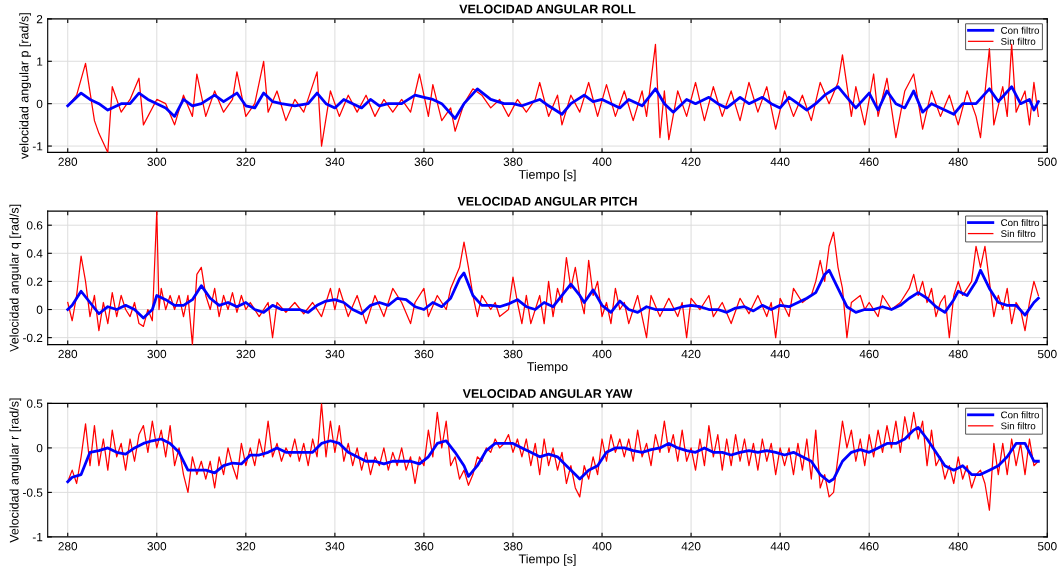  What do you see at coordinates (15, 278) in the screenshot?
I see `y-axis-title: Velocidad angular q [rad/s]` at bounding box center [15, 278].